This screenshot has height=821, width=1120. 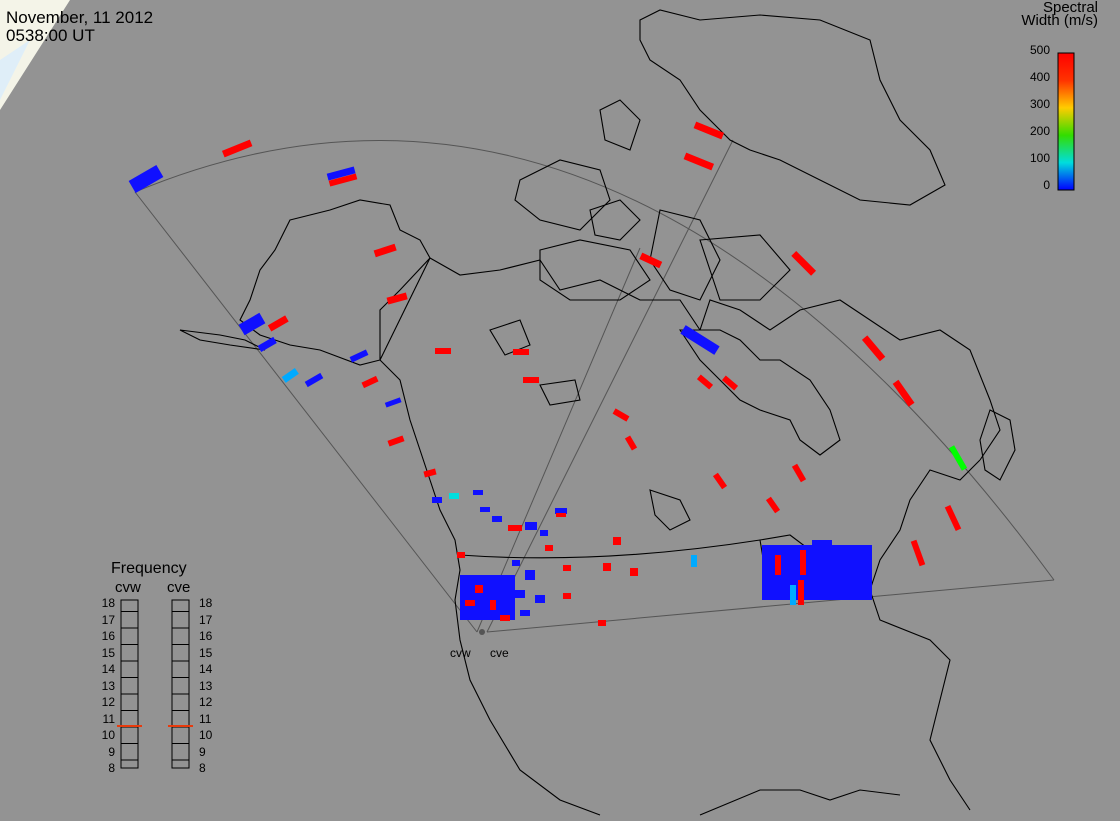 I want to click on site-label-cvw: cvw, so click(x=460, y=653).